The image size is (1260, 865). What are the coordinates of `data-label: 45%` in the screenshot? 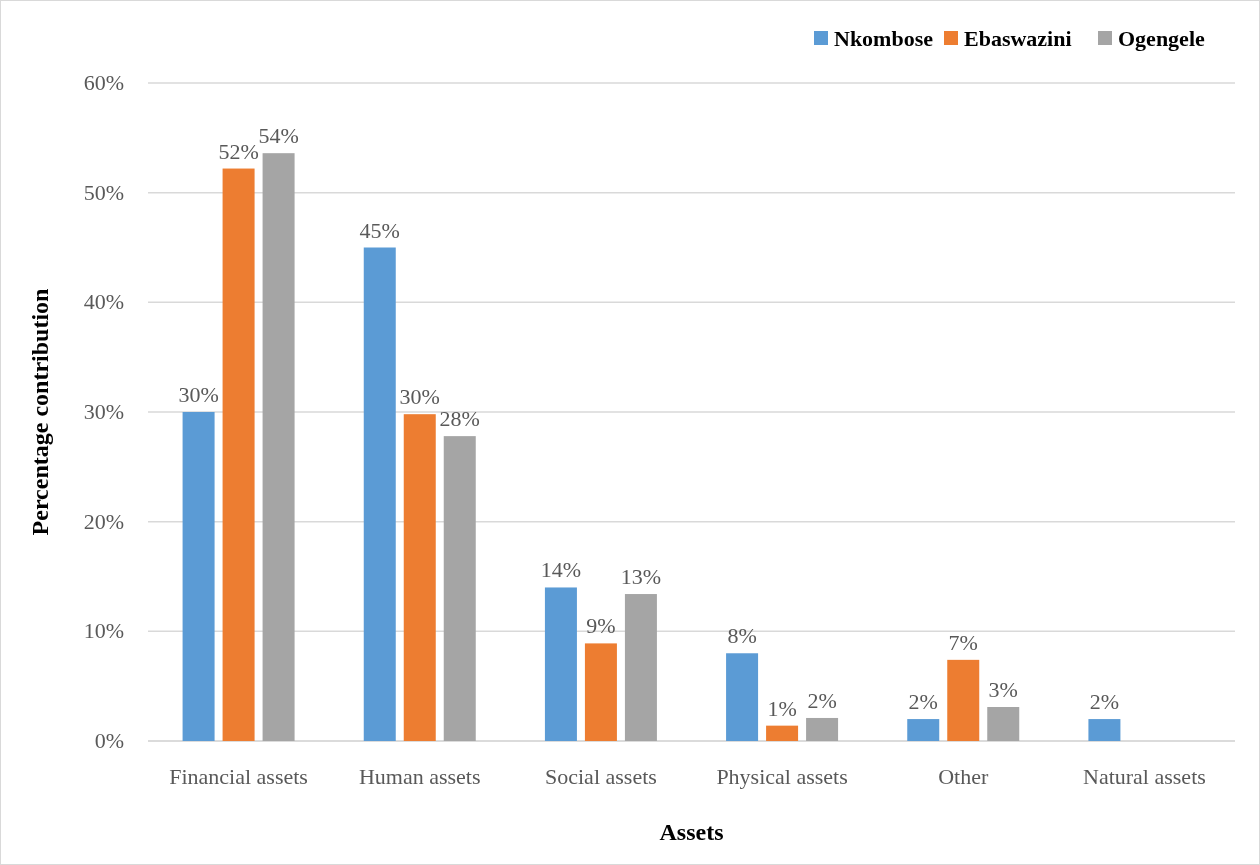 It's located at (379, 230).